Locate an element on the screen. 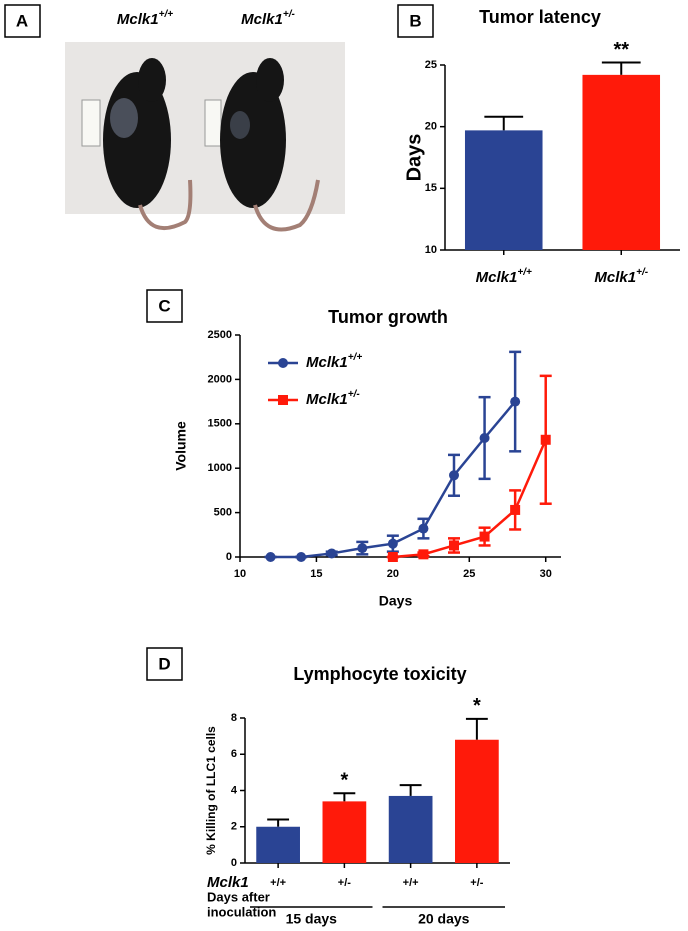 The height and width of the screenshot is (931, 688). y-axis-label: Volume is located at coordinates (181, 446).